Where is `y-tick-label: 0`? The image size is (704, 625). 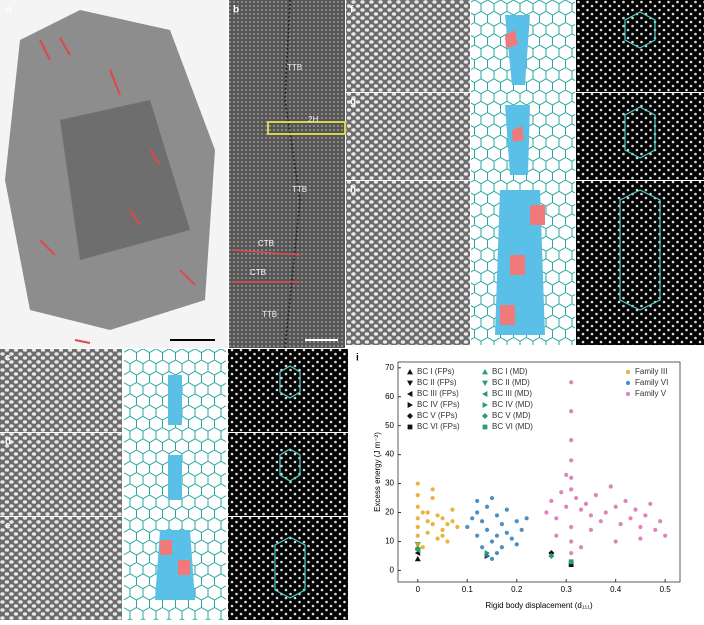 y-tick-label: 0 is located at coordinates (392, 570).